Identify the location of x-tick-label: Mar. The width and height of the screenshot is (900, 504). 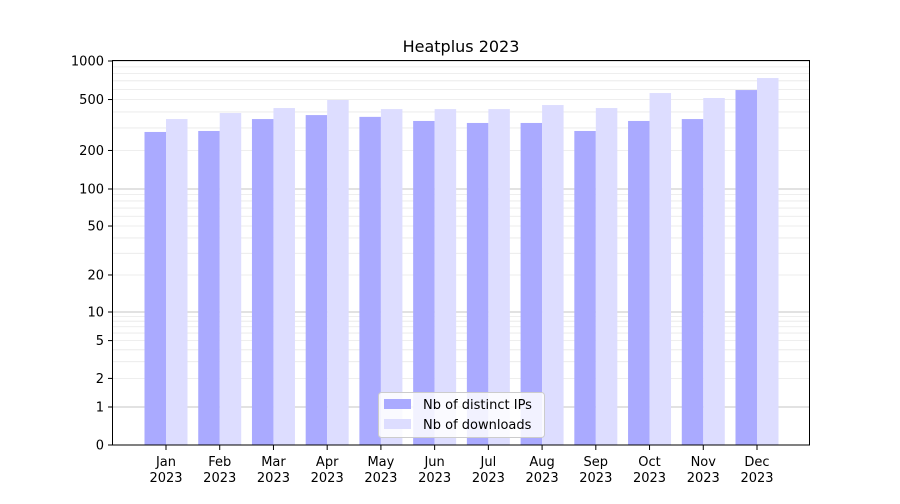
(273, 462).